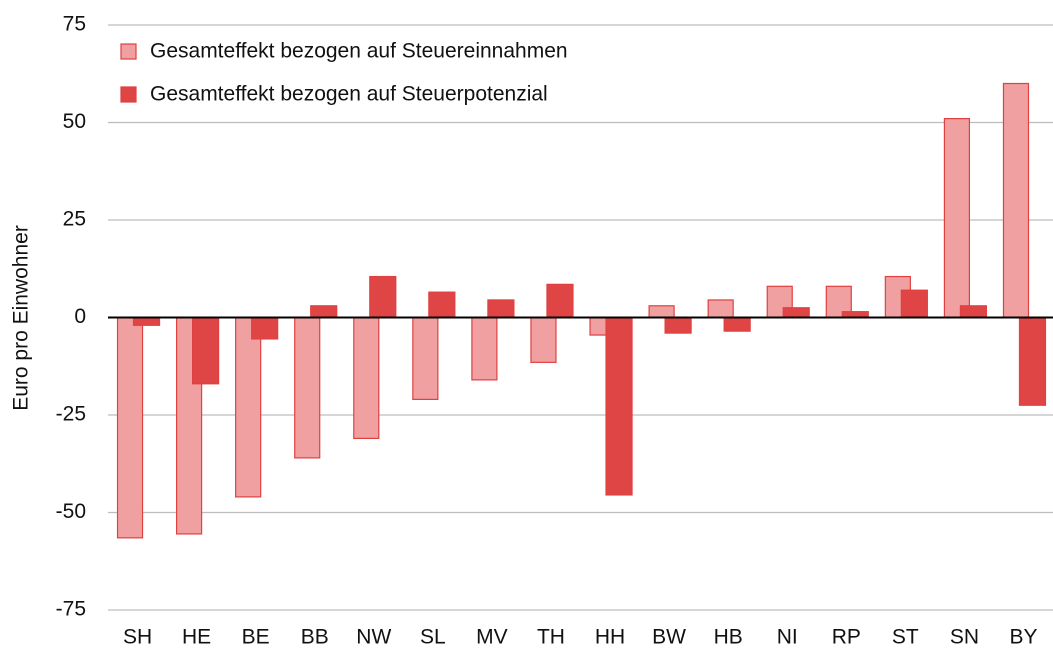 This screenshot has height=657, width=1053. Describe the element at coordinates (610, 637) in the screenshot. I see `x-tick-label: HH` at that location.